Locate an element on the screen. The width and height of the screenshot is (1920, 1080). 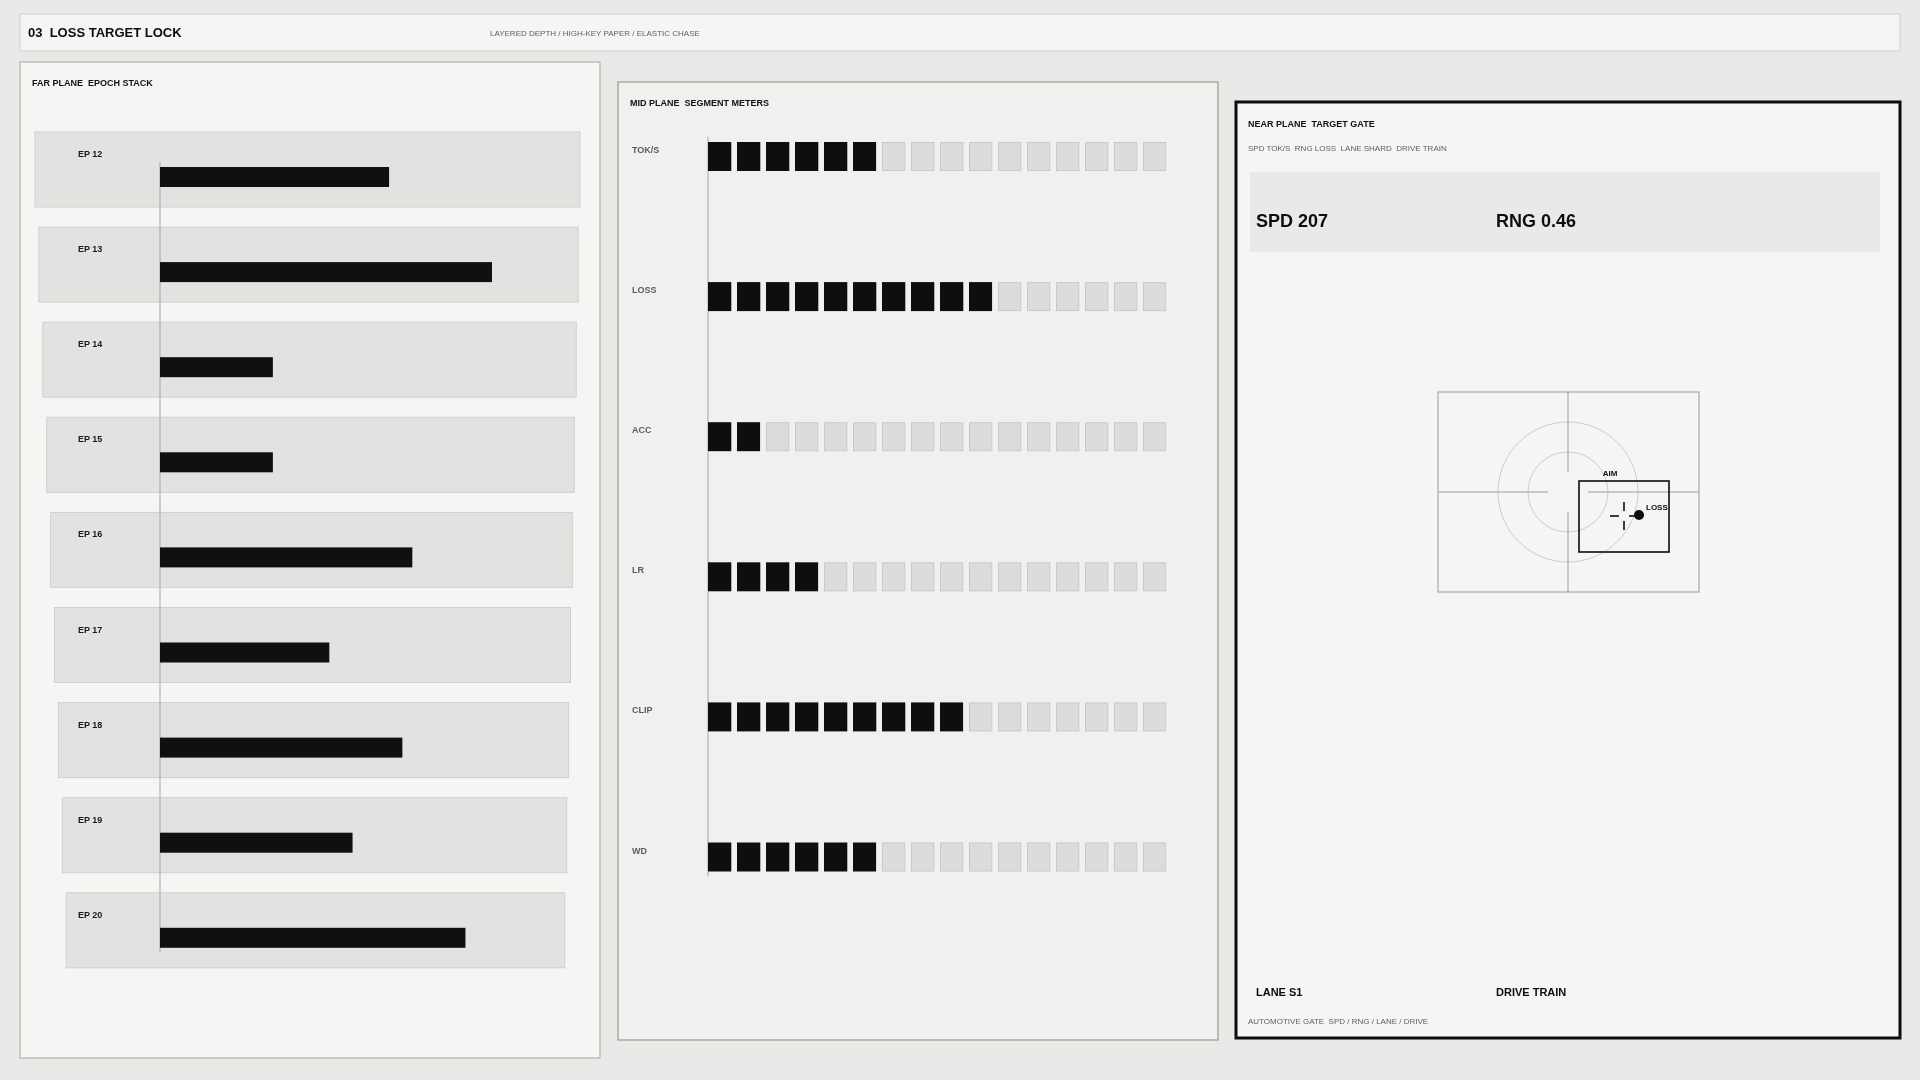
text: 03 LOSS TARGET LOCK is located at coordinates (105, 32).